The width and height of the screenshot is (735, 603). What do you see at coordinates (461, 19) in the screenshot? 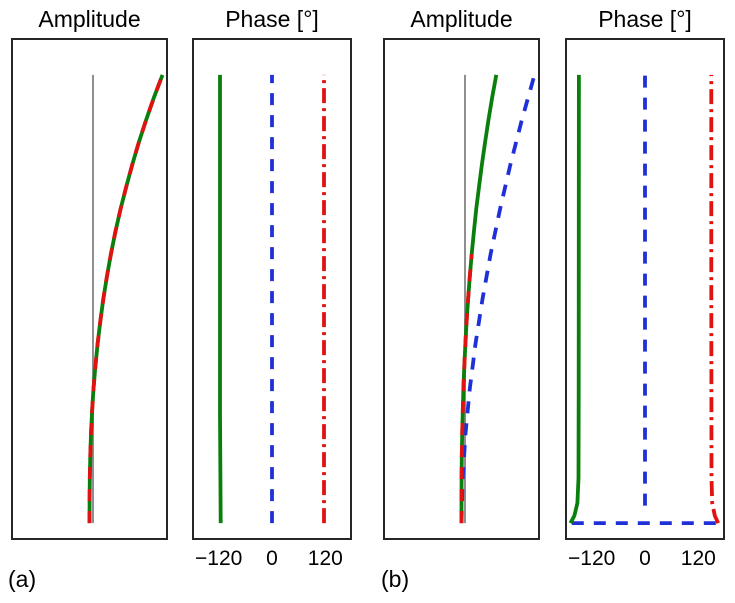
I see `panel-title-amplitude-b: Amplitude` at bounding box center [461, 19].